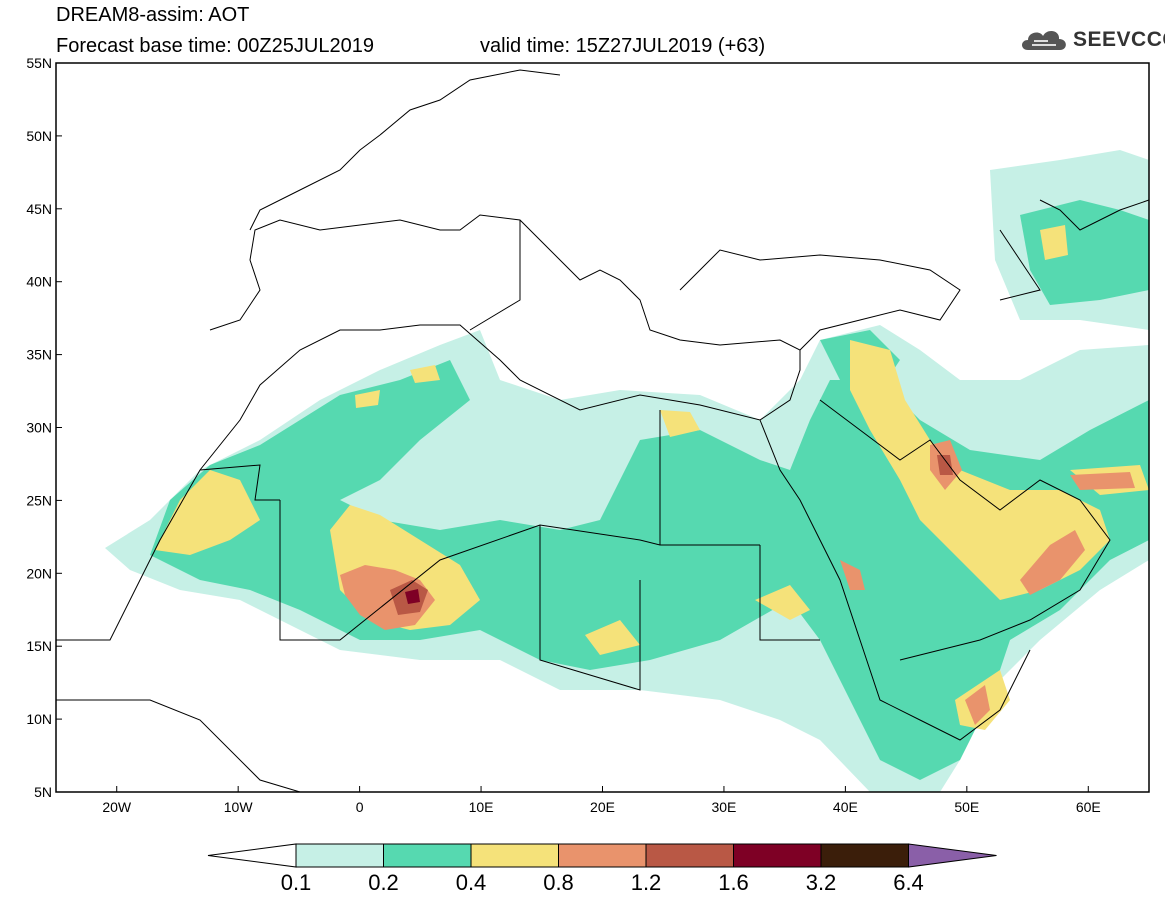 The image size is (1165, 905). What do you see at coordinates (1088, 807) in the screenshot?
I see `lon-tick-label: 60E` at bounding box center [1088, 807].